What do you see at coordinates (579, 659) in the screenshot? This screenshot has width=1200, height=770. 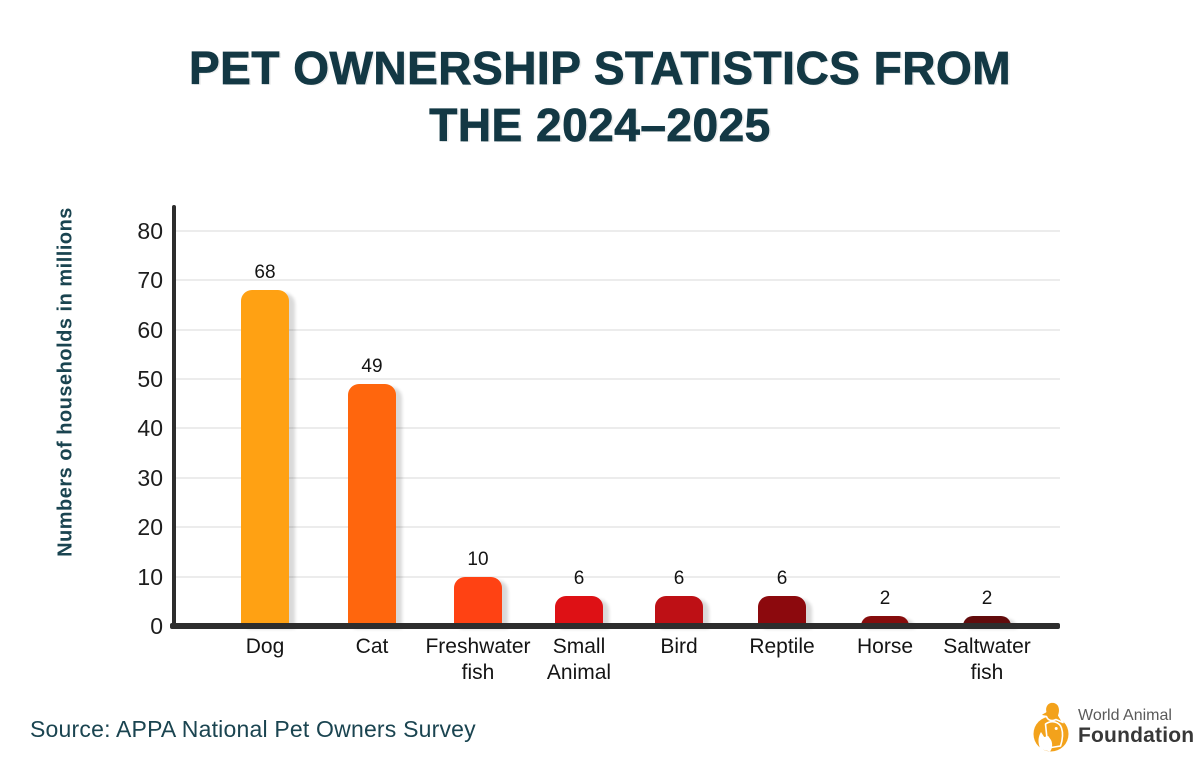 I see `x-label-small-animal: Small Animal` at bounding box center [579, 659].